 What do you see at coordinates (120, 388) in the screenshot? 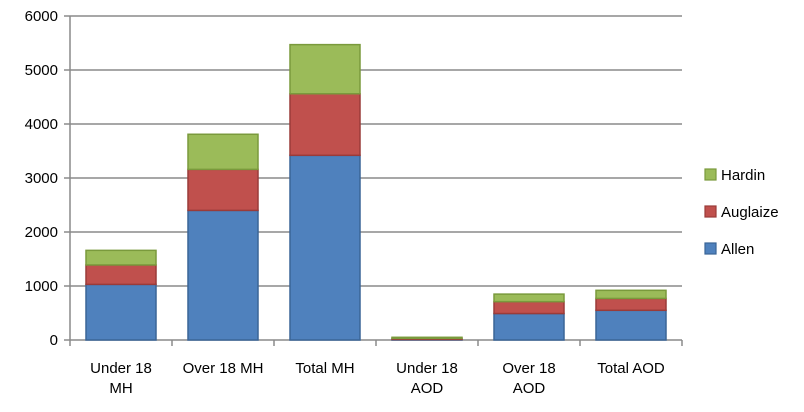
I see `x-tick-label: MH` at bounding box center [120, 388].